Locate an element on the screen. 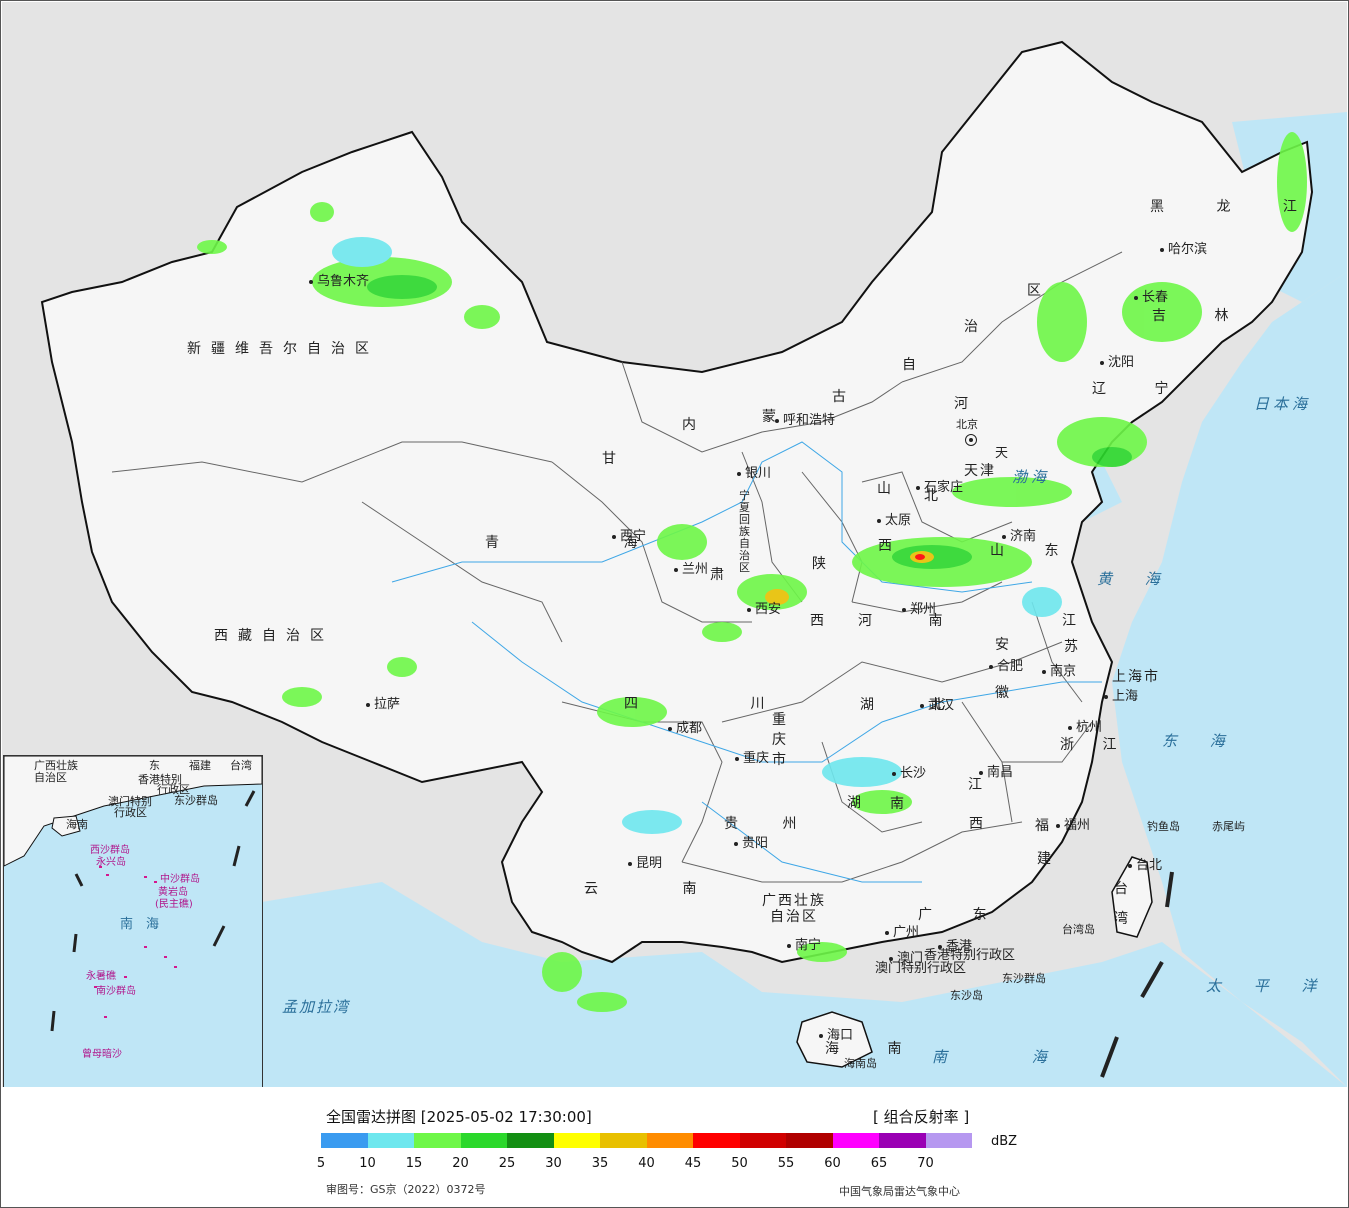 The image size is (1349, 1208). province-hainan: 海 南 is located at coordinates (874, 1049).